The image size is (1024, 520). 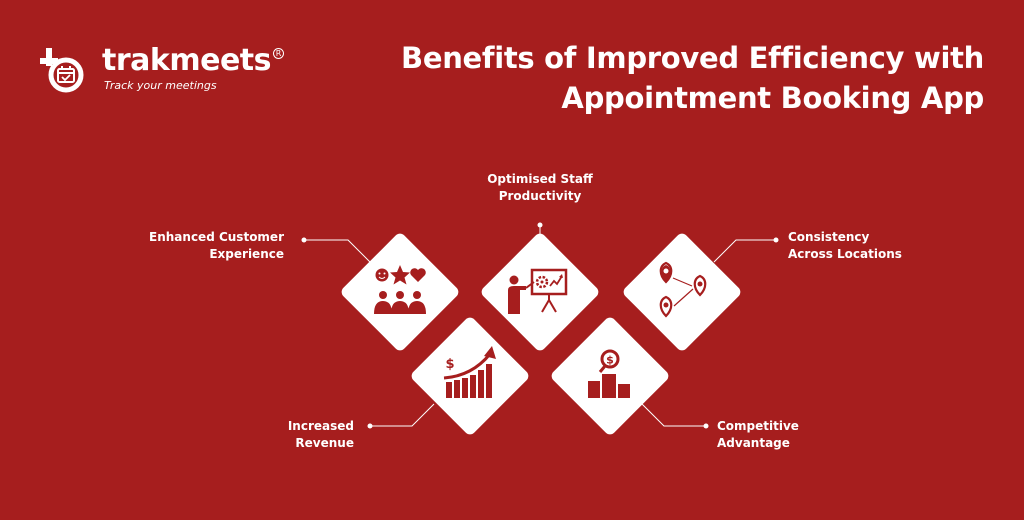 What do you see at coordinates (186, 60) in the screenshot?
I see `brand-name: trakmeets` at bounding box center [186, 60].